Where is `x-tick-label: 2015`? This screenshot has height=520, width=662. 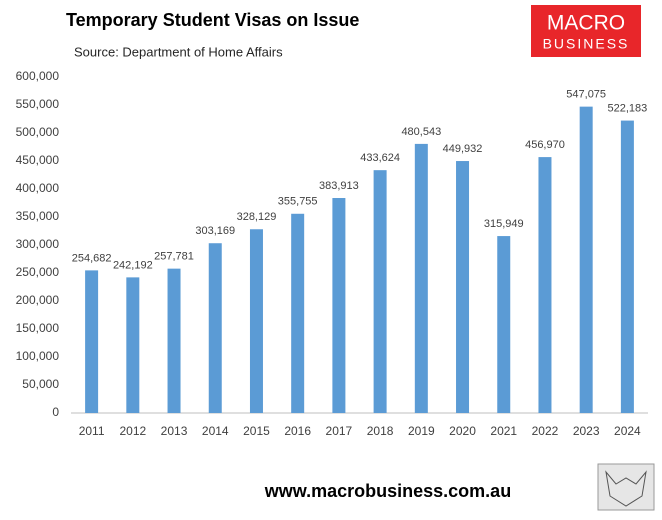
x-tick-label: 2015 is located at coordinates (256, 431).